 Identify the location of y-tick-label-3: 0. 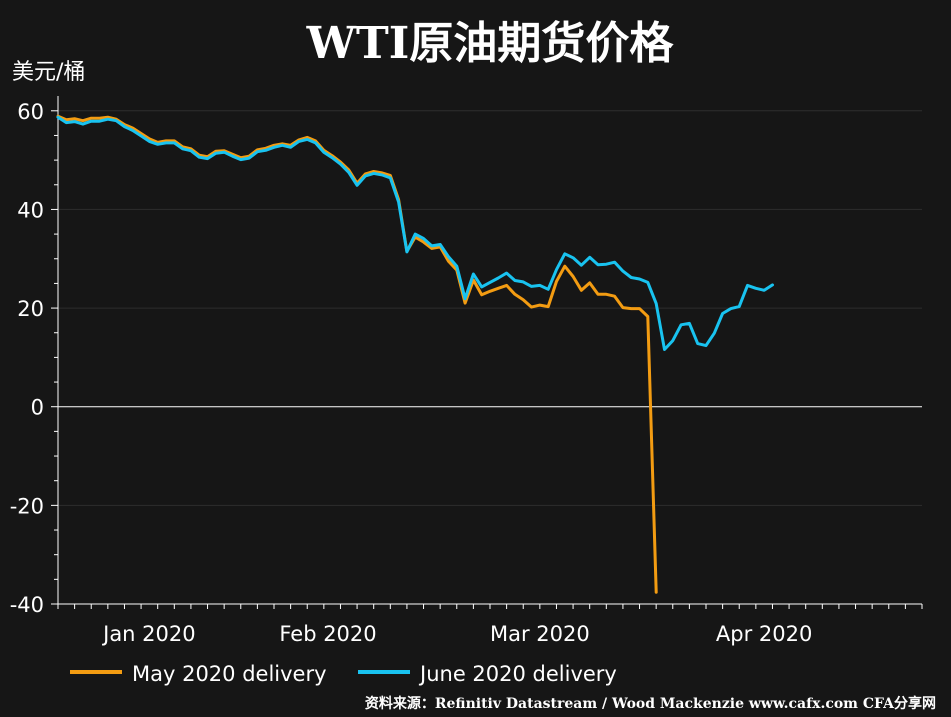
(37, 408).